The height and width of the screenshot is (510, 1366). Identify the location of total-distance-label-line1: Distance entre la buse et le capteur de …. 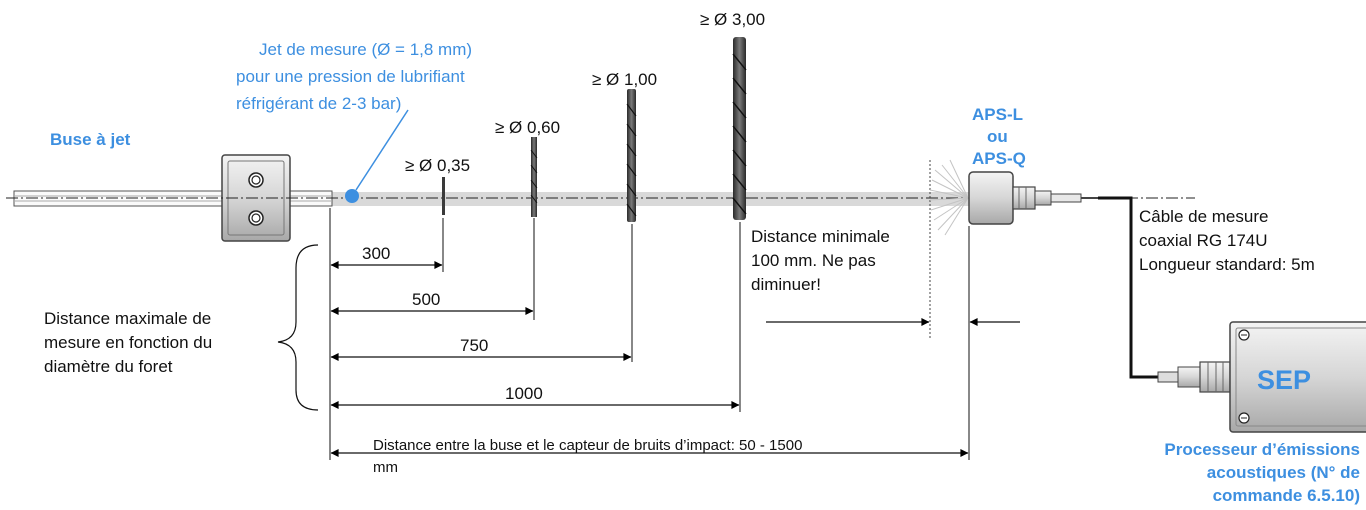
(588, 445).